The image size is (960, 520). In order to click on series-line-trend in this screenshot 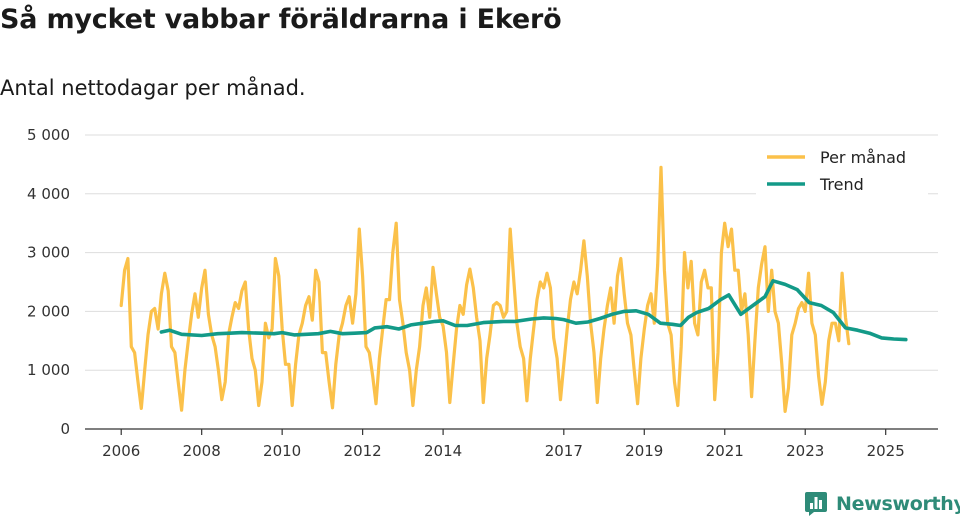, I will do `click(533, 310)`.